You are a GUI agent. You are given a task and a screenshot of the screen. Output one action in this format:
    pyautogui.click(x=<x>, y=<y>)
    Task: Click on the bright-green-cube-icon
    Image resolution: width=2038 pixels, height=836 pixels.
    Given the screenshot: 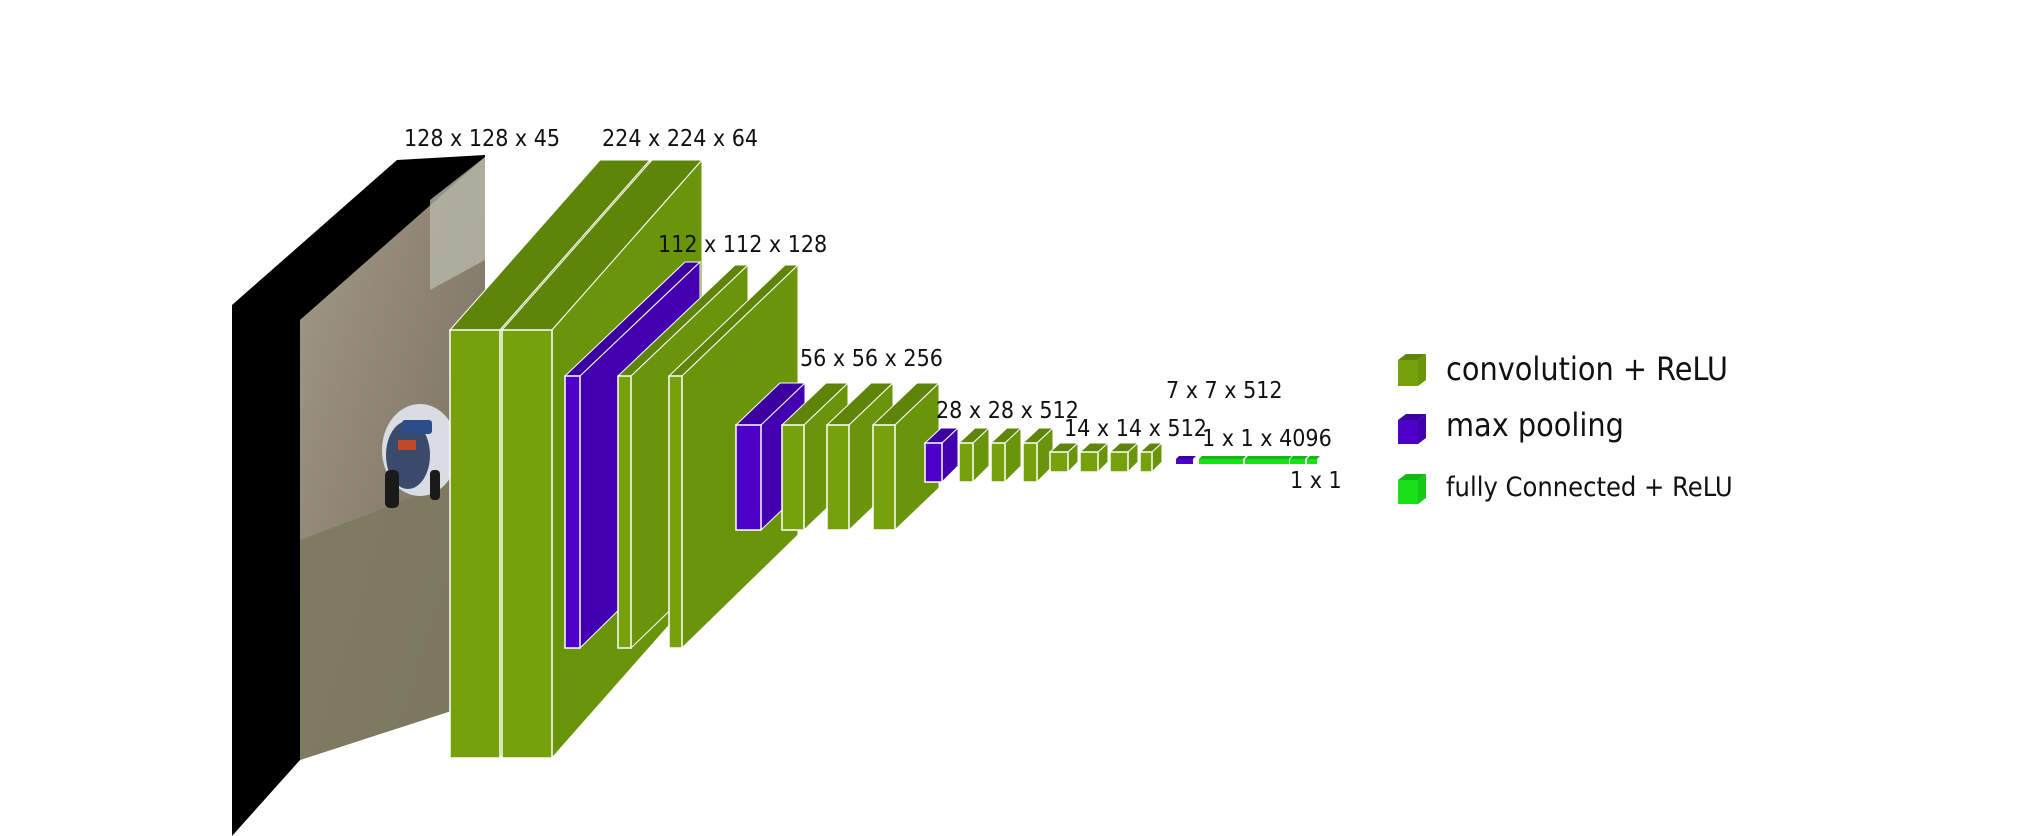 What is the action you would take?
    pyautogui.click(x=1412, y=489)
    